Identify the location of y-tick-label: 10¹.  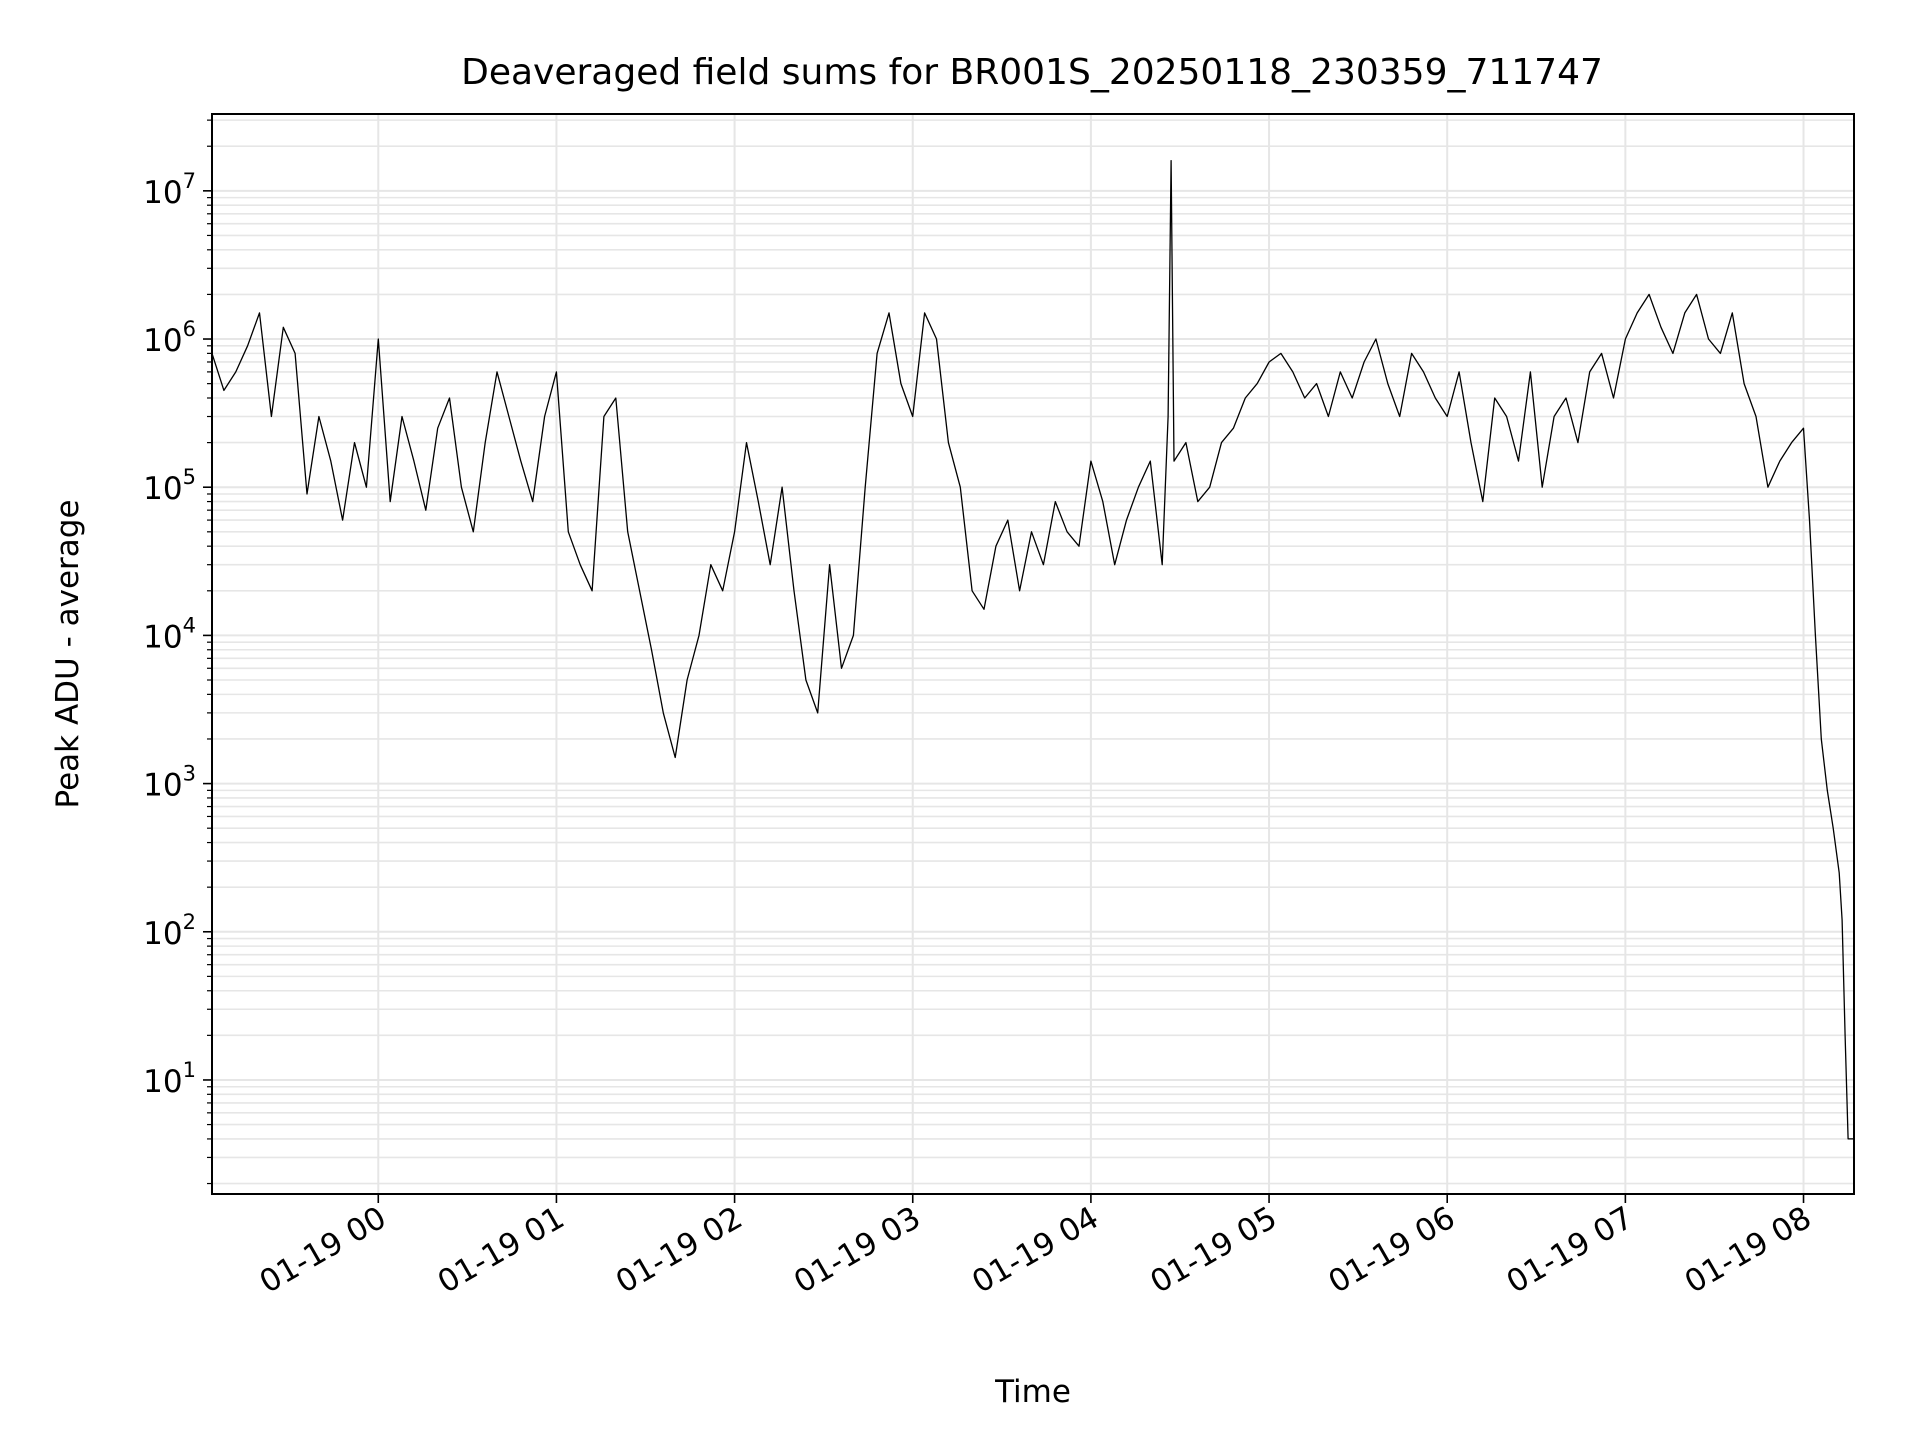
(169, 1079).